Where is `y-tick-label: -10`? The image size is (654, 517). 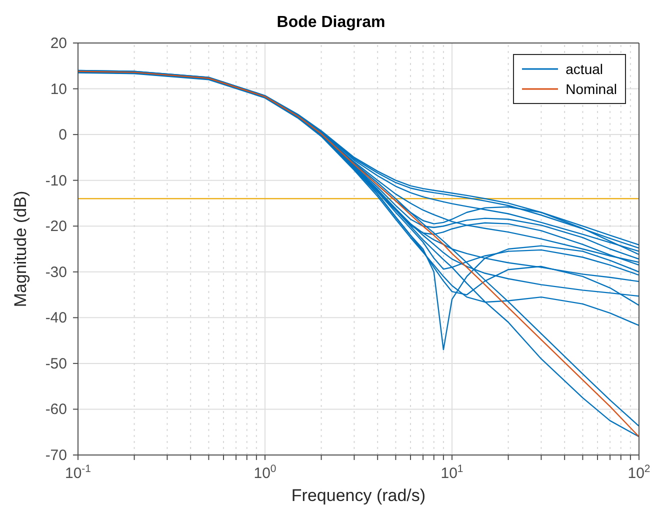
y-tick-label: -10 is located at coordinates (56, 181).